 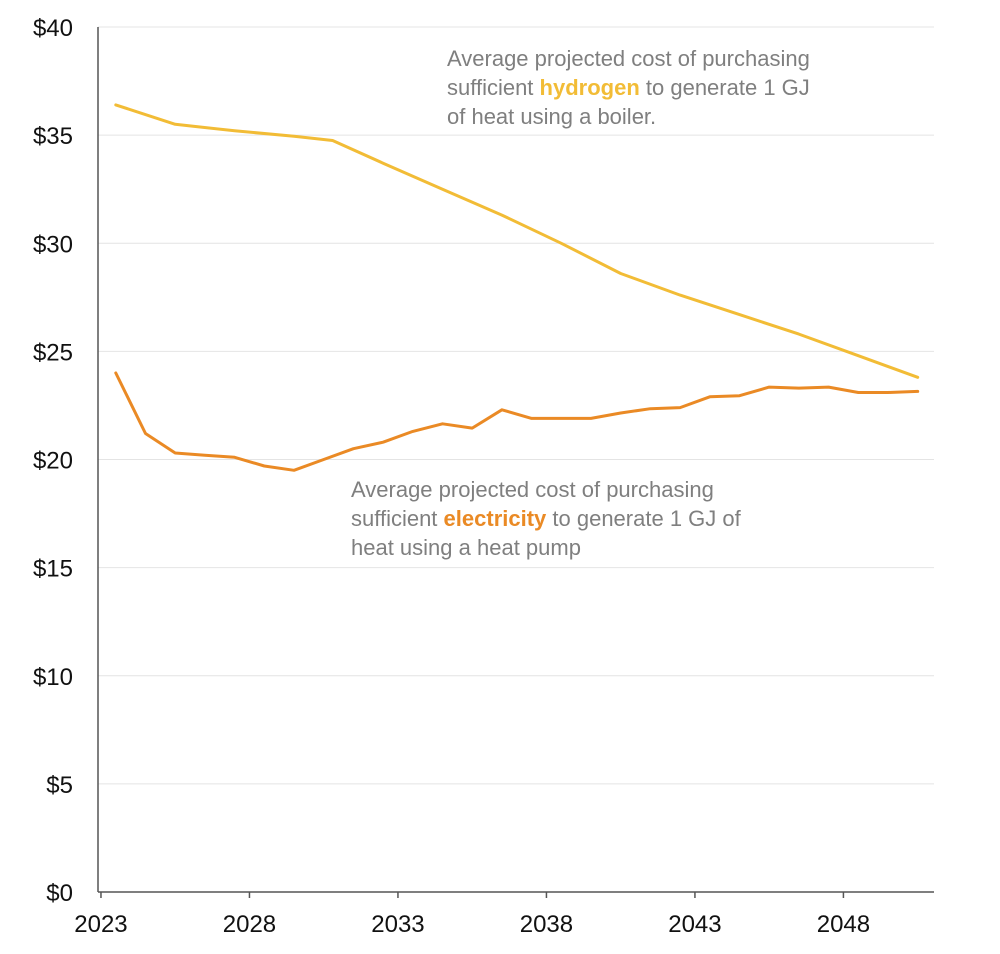 What do you see at coordinates (493, 87) in the screenshot?
I see `hydrogen-annotation-line2-start: sufficient` at bounding box center [493, 87].